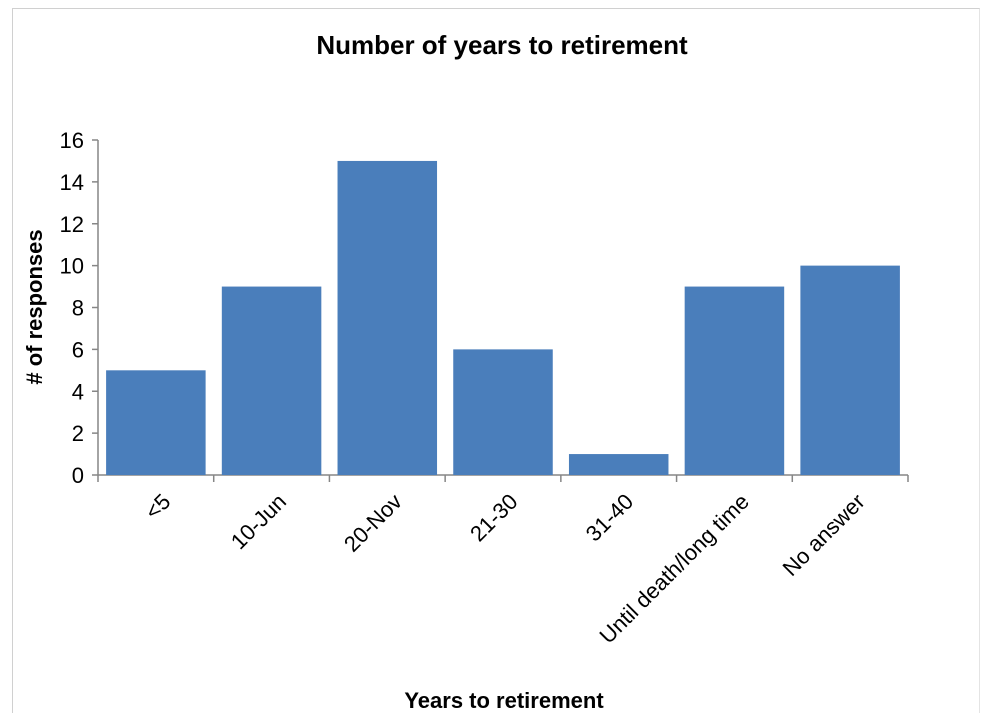 This screenshot has width=983, height=714. I want to click on y-axis-title: # of responses, so click(34, 306).